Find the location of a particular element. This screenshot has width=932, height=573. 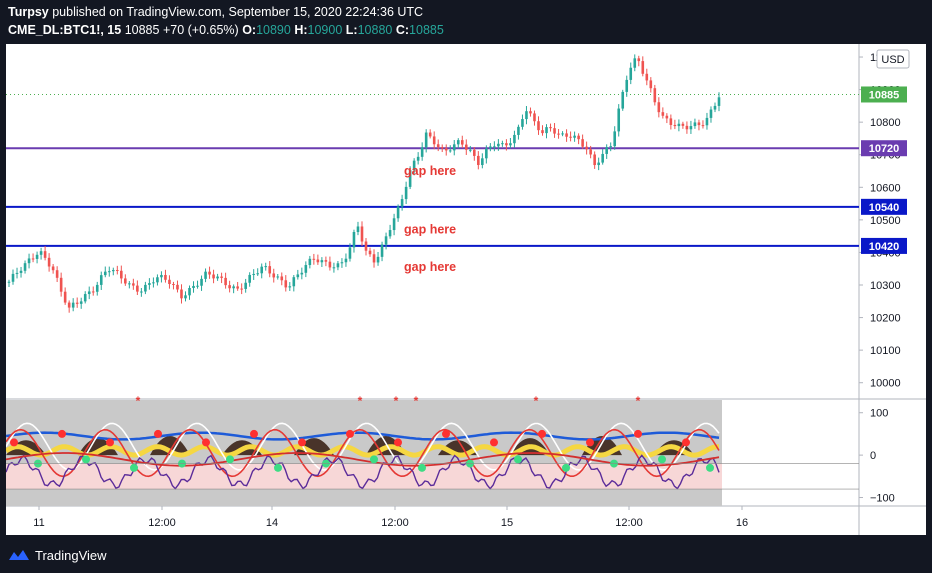

currency-button: USD is located at coordinates (893, 59).